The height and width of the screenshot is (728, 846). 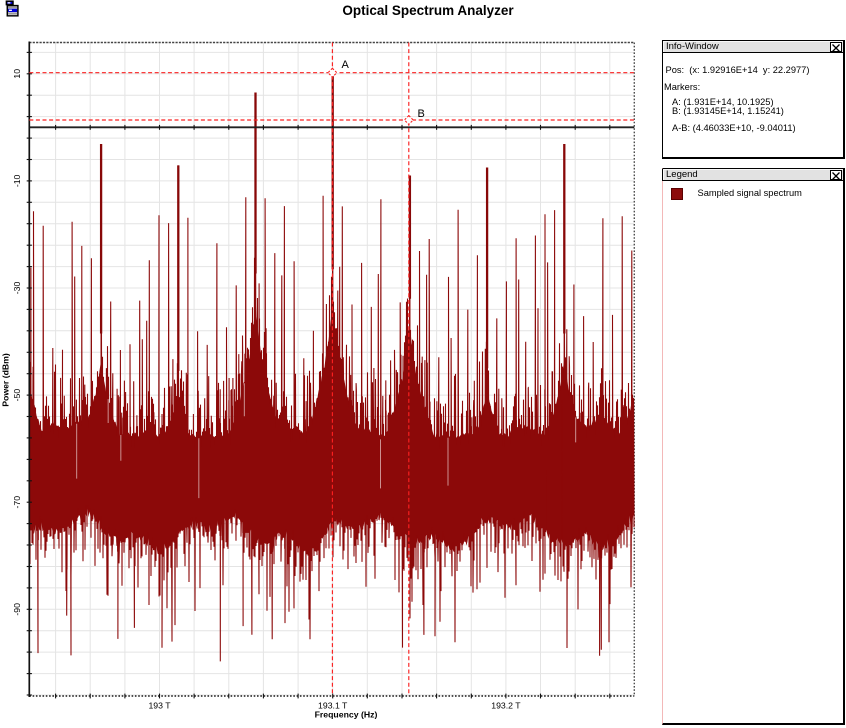 What do you see at coordinates (6, 380) in the screenshot?
I see `svg-text: Power (dBm)` at bounding box center [6, 380].